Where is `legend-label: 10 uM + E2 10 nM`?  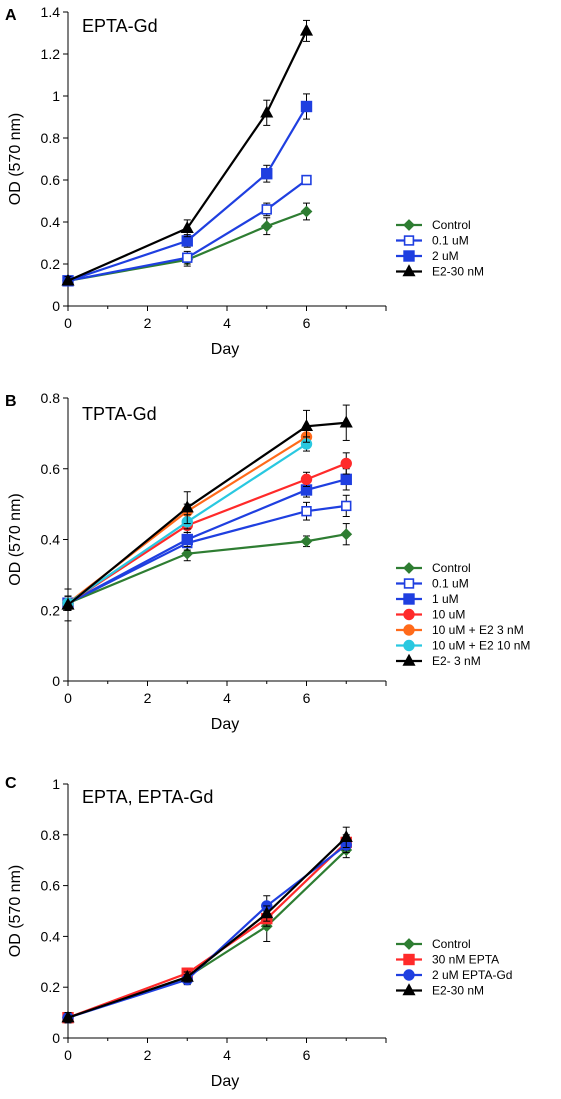
legend-label: 10 uM + E2 10 nM is located at coordinates (481, 646).